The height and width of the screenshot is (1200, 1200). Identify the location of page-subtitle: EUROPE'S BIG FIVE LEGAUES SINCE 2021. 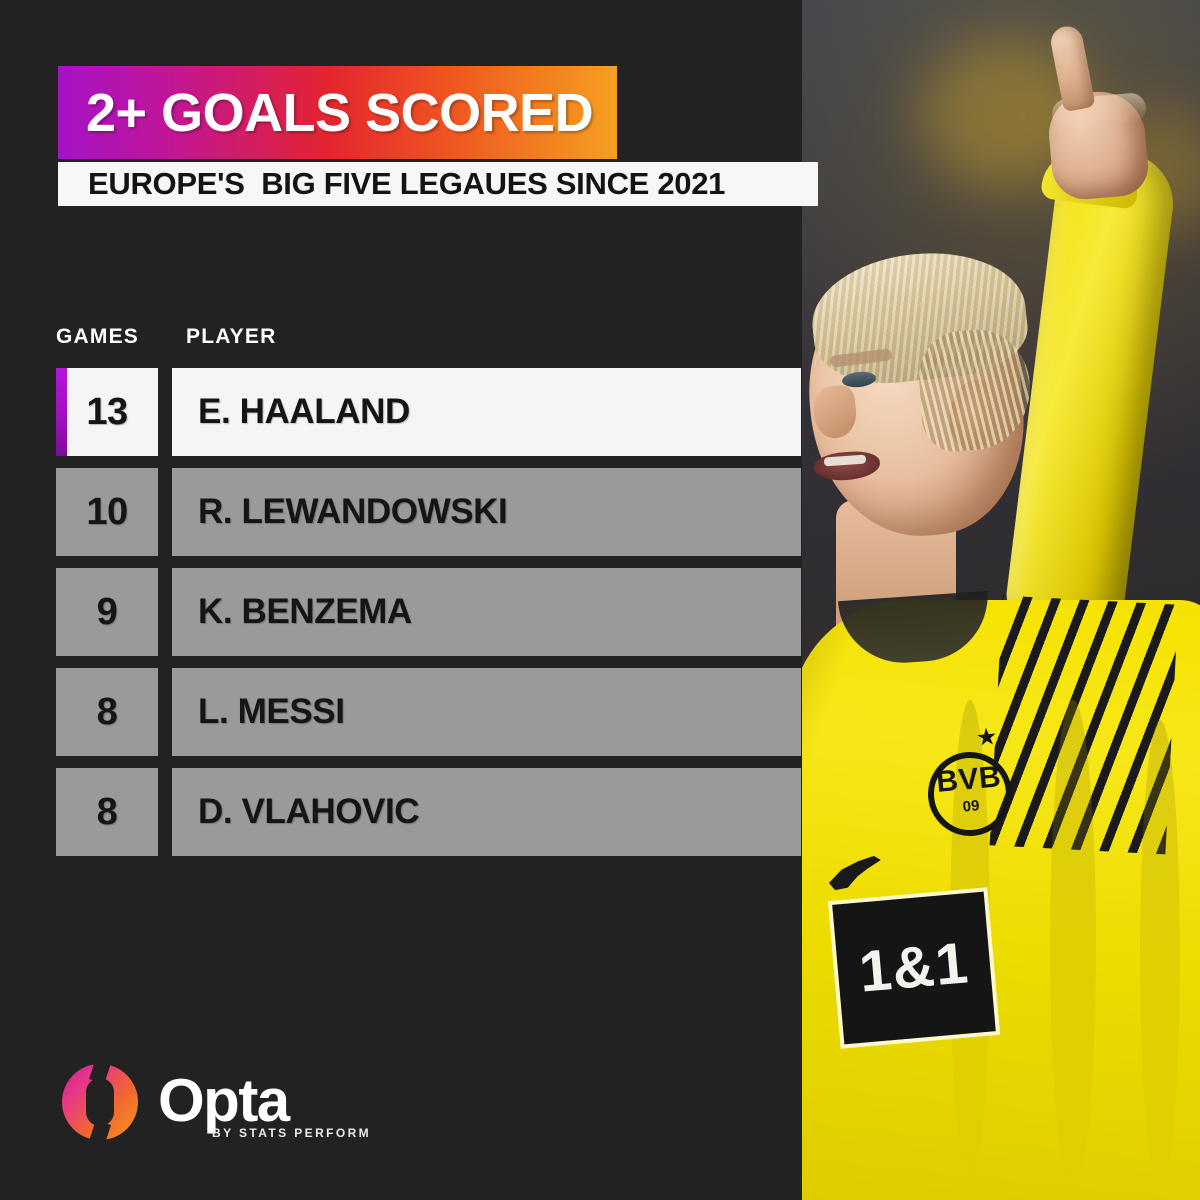
(407, 183).